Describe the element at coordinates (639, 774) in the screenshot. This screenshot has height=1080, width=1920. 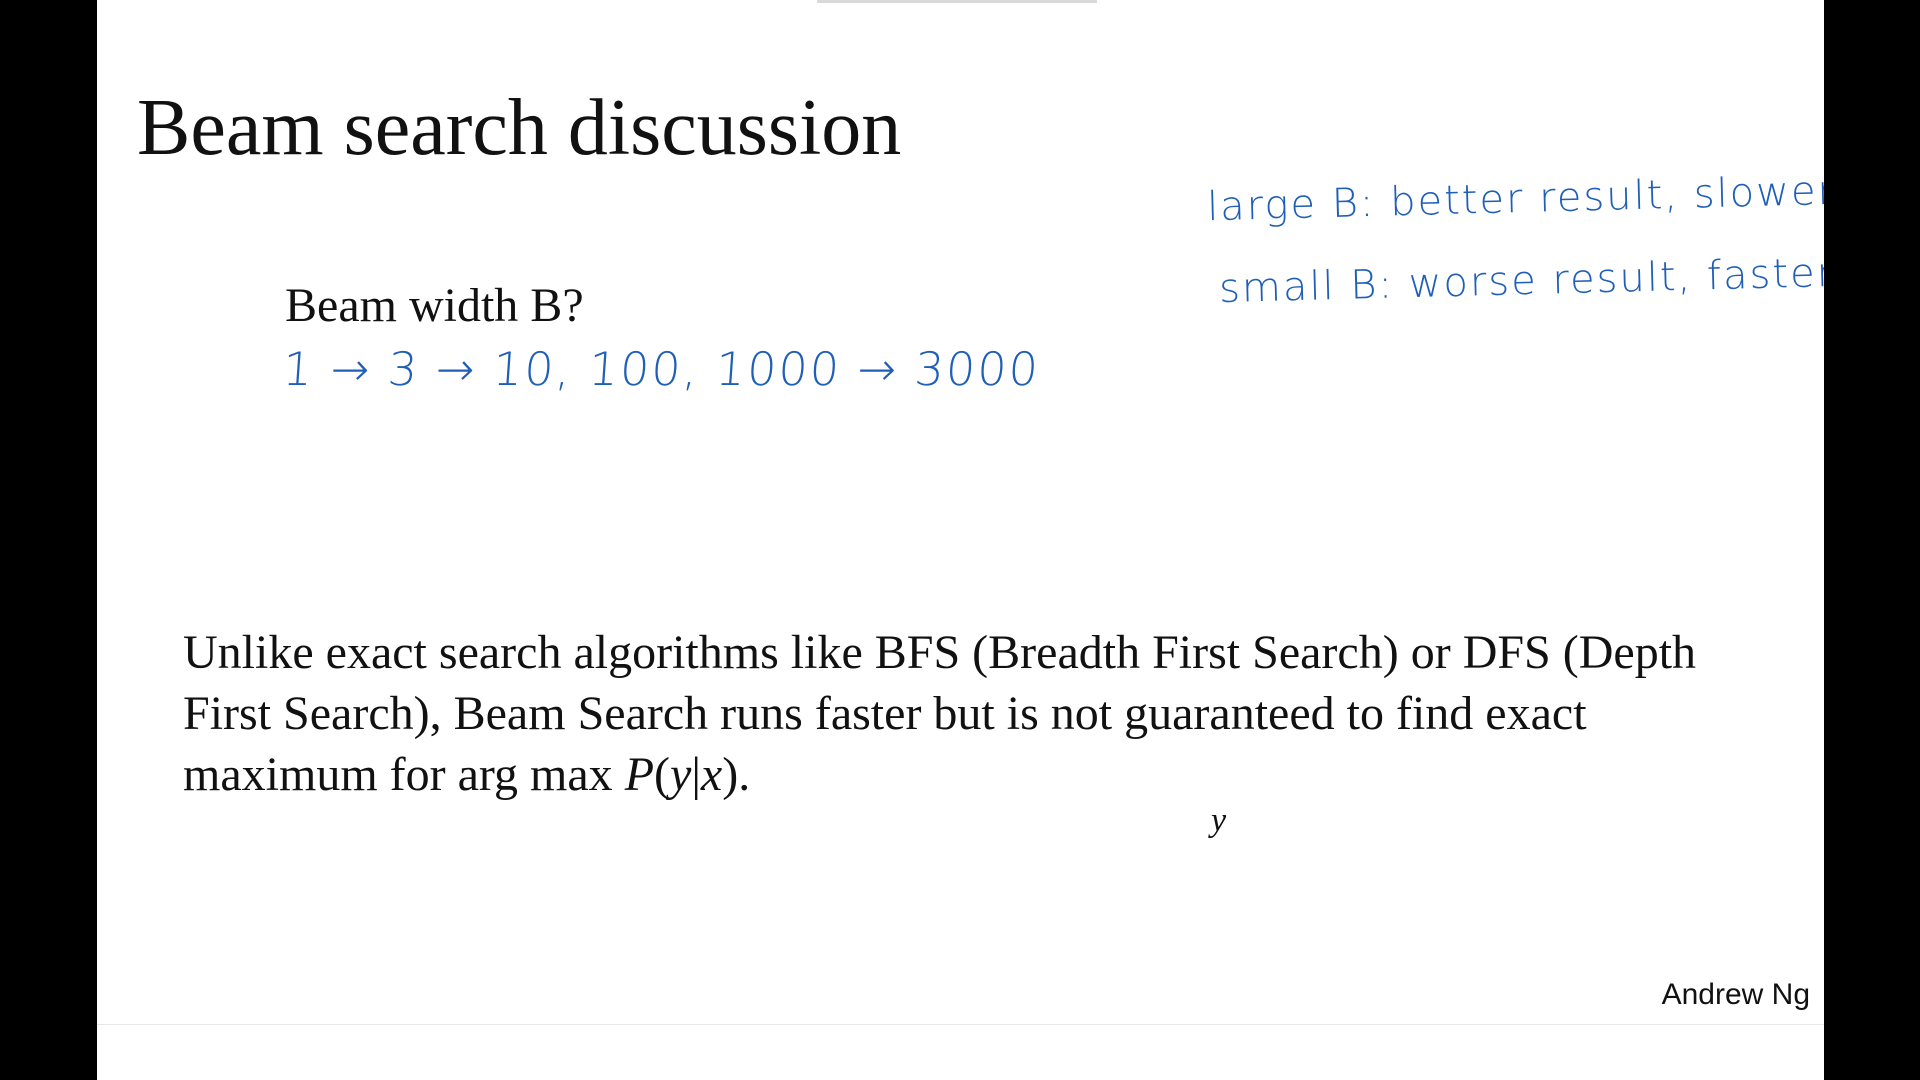
I see `math-p: P` at that location.